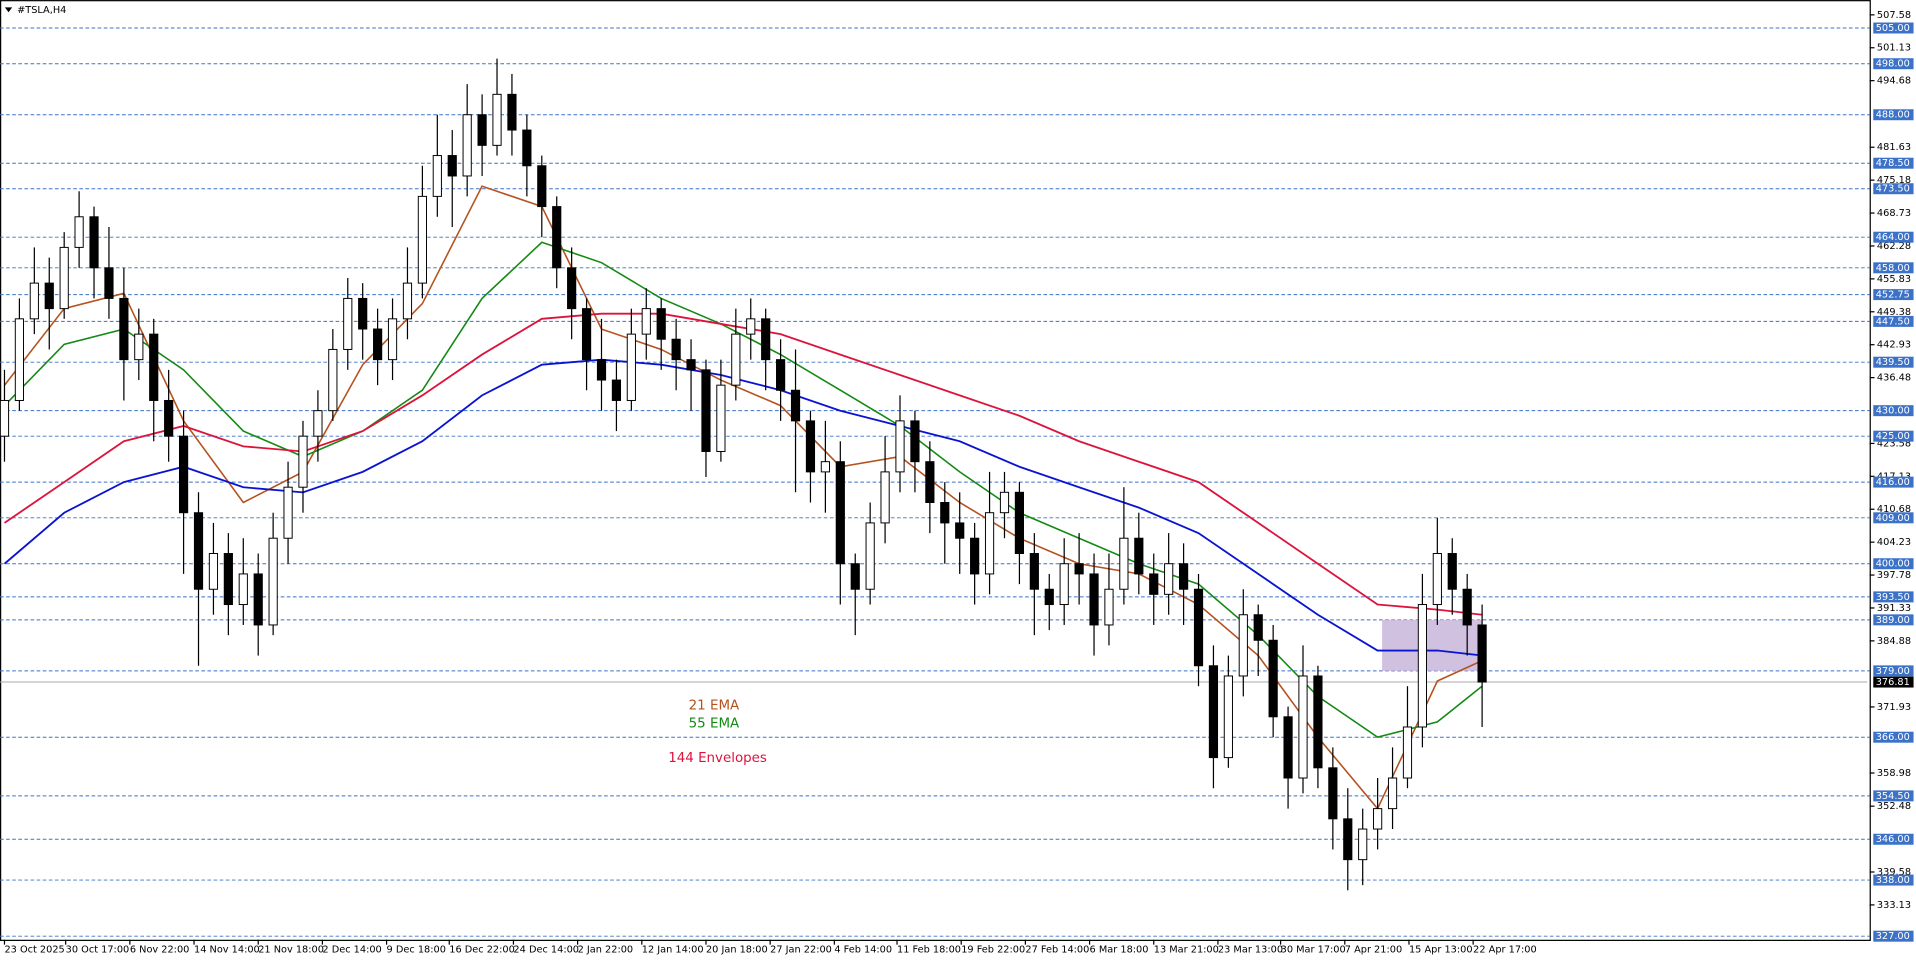 This screenshot has height=963, width=1916. Describe the element at coordinates (1894, 246) in the screenshot. I see `y-tick-label: 462.28` at that location.